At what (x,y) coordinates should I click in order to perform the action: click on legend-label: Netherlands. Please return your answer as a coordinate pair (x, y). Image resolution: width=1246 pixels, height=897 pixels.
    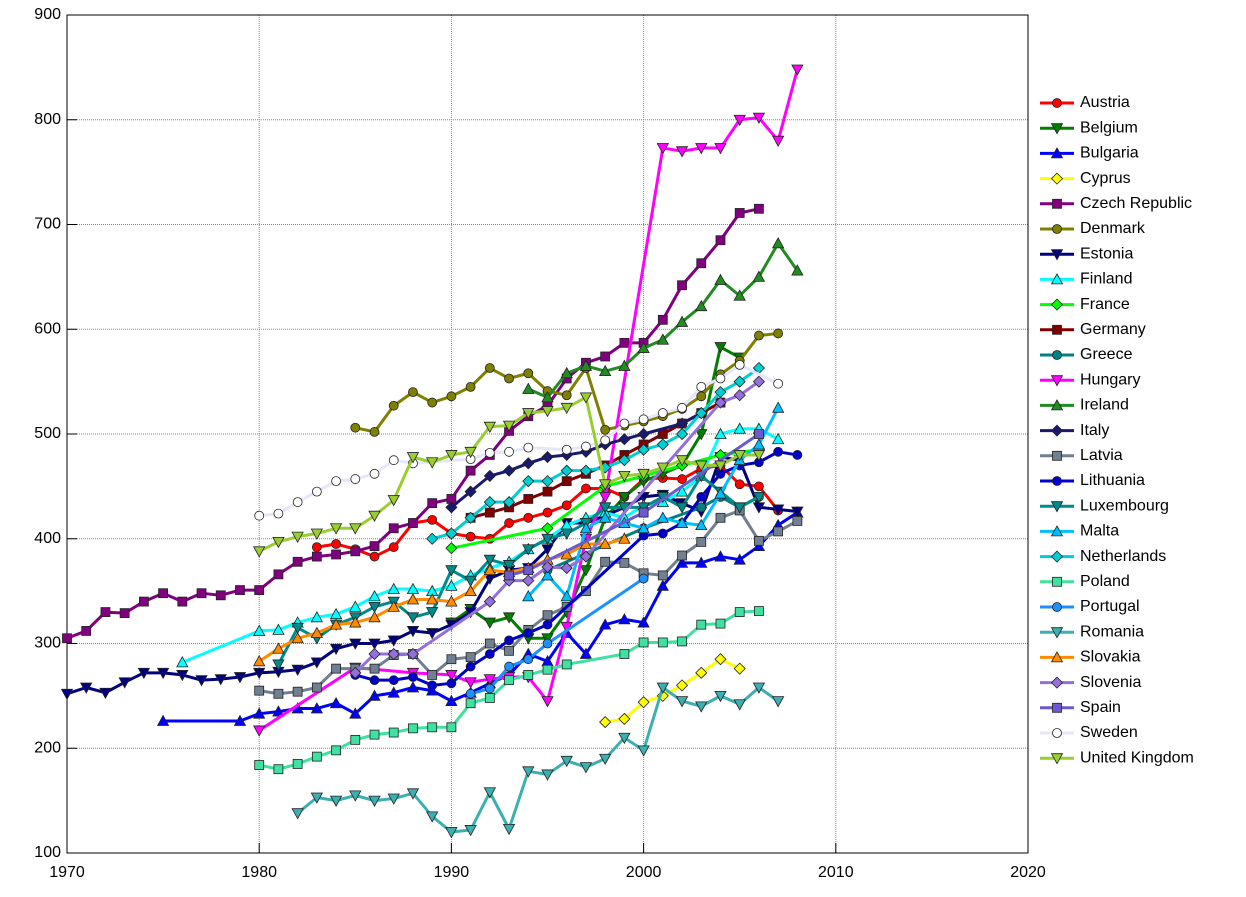
    Looking at the image, I should click on (1123, 556).